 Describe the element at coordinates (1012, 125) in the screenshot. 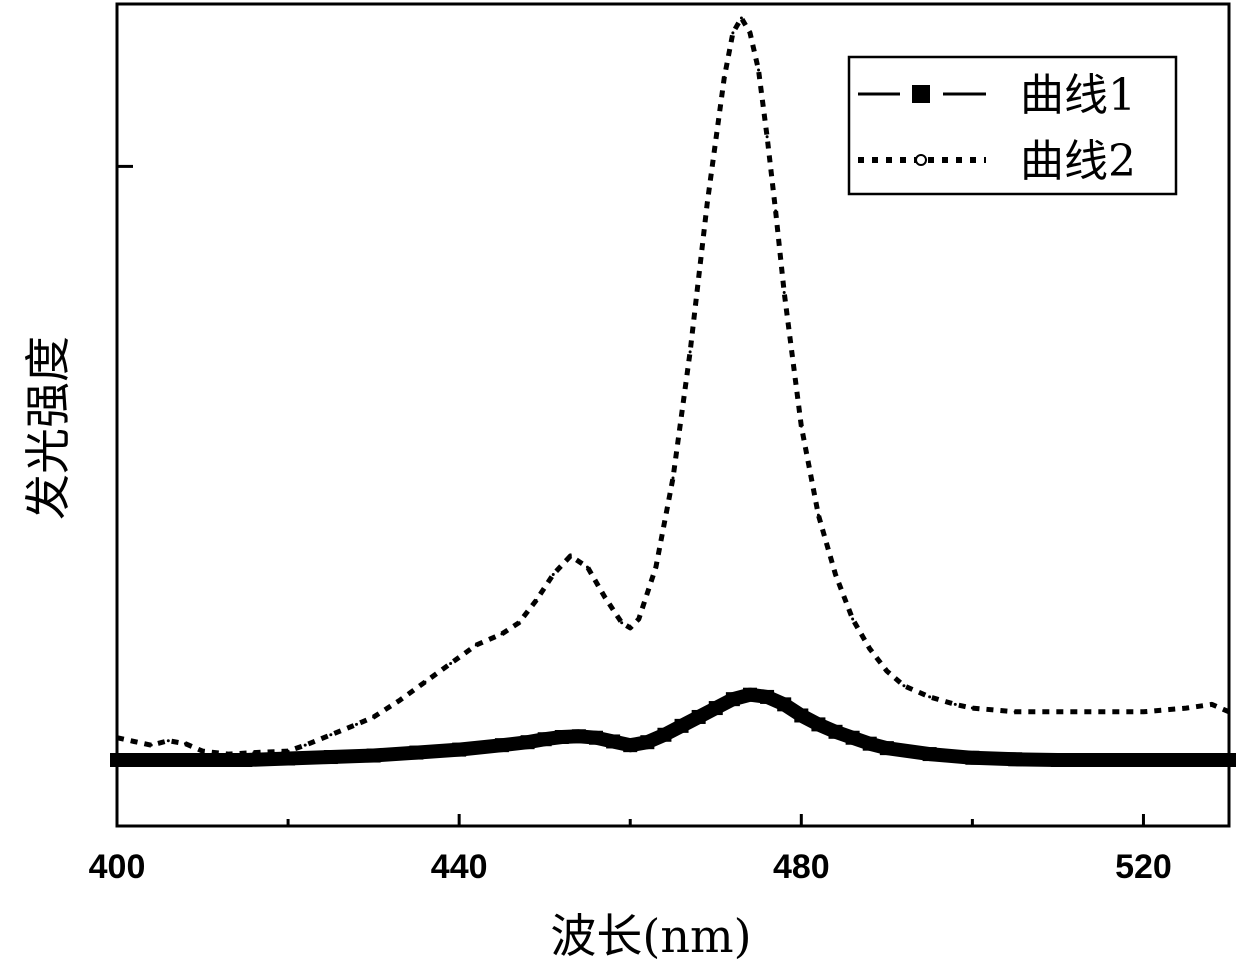

I see `legend: 曲线1 曲线2` at that location.